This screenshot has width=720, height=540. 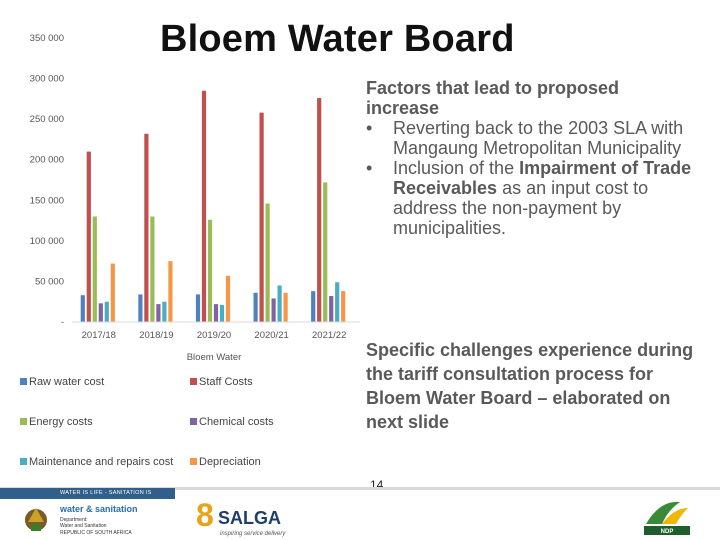 What do you see at coordinates (62, 322) in the screenshot?
I see `y-tick-label: -` at bounding box center [62, 322].